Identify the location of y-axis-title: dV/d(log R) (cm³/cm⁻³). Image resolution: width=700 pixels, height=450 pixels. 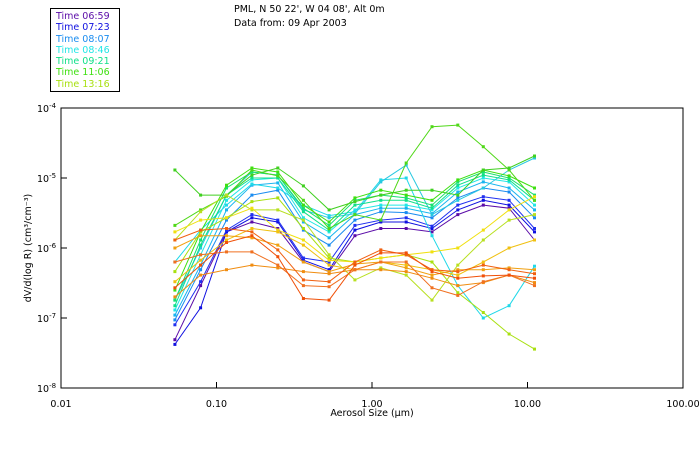
(28, 248).